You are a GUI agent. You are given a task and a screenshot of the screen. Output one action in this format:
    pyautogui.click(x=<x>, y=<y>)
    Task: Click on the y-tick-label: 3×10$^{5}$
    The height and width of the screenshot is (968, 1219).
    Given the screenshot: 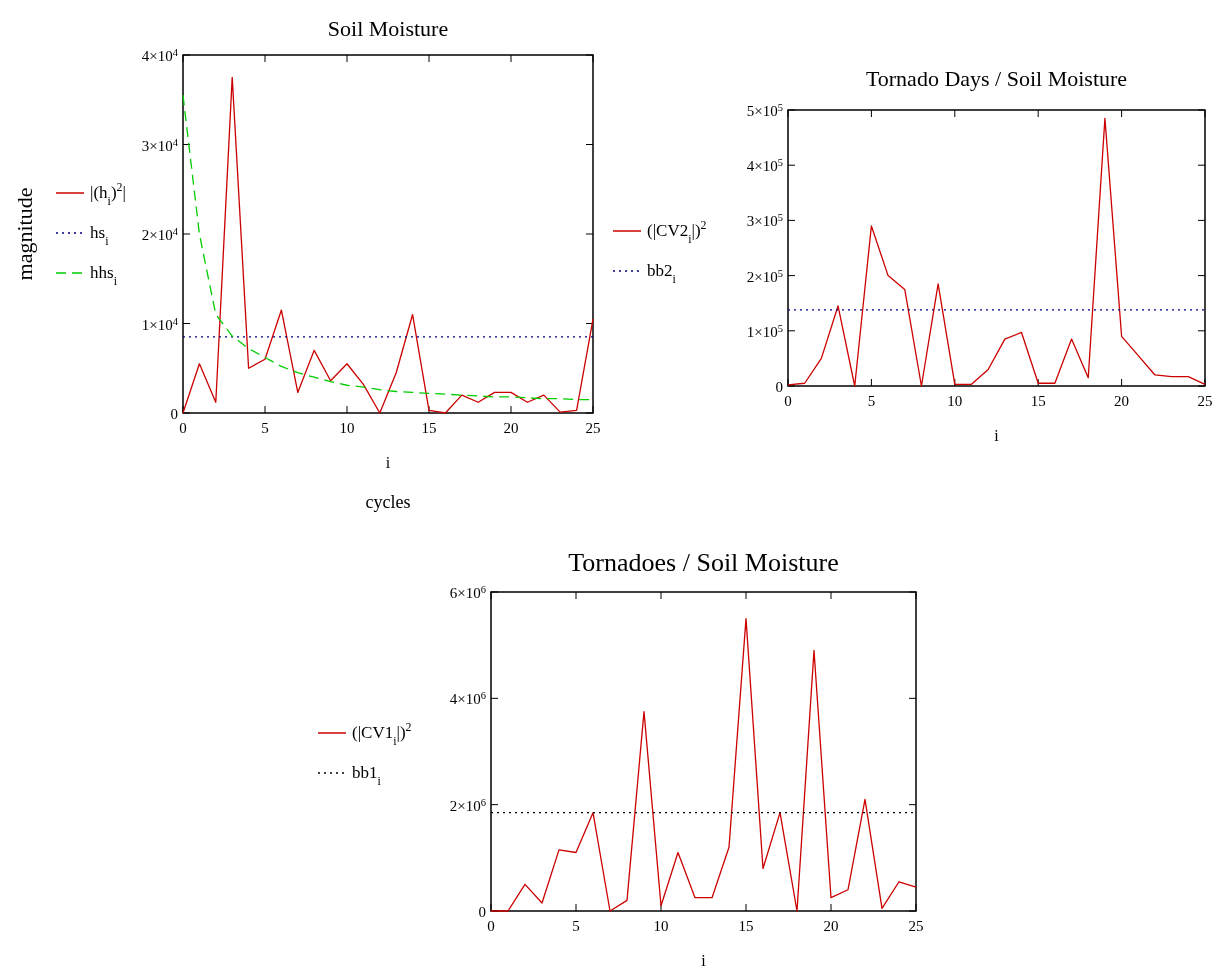 What is the action you would take?
    pyautogui.click(x=764, y=220)
    